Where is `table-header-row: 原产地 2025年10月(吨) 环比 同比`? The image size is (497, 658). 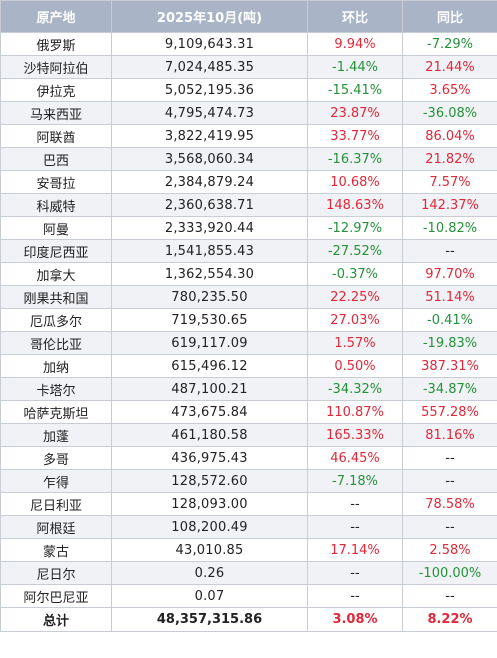 table-header-row: 原产地 2025年10月(吨) 环比 同比 is located at coordinates (248, 16).